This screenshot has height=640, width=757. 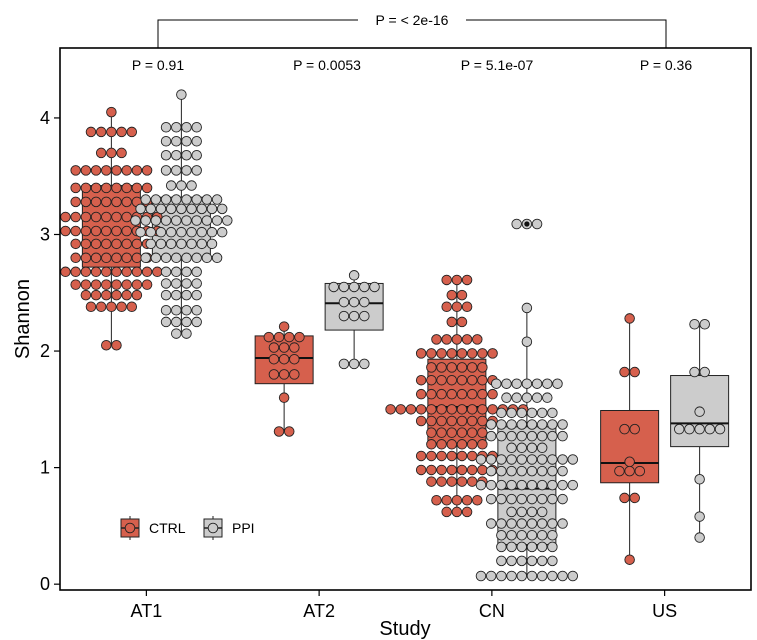 I want to click on y-tick-label: 2, so click(x=45, y=351).